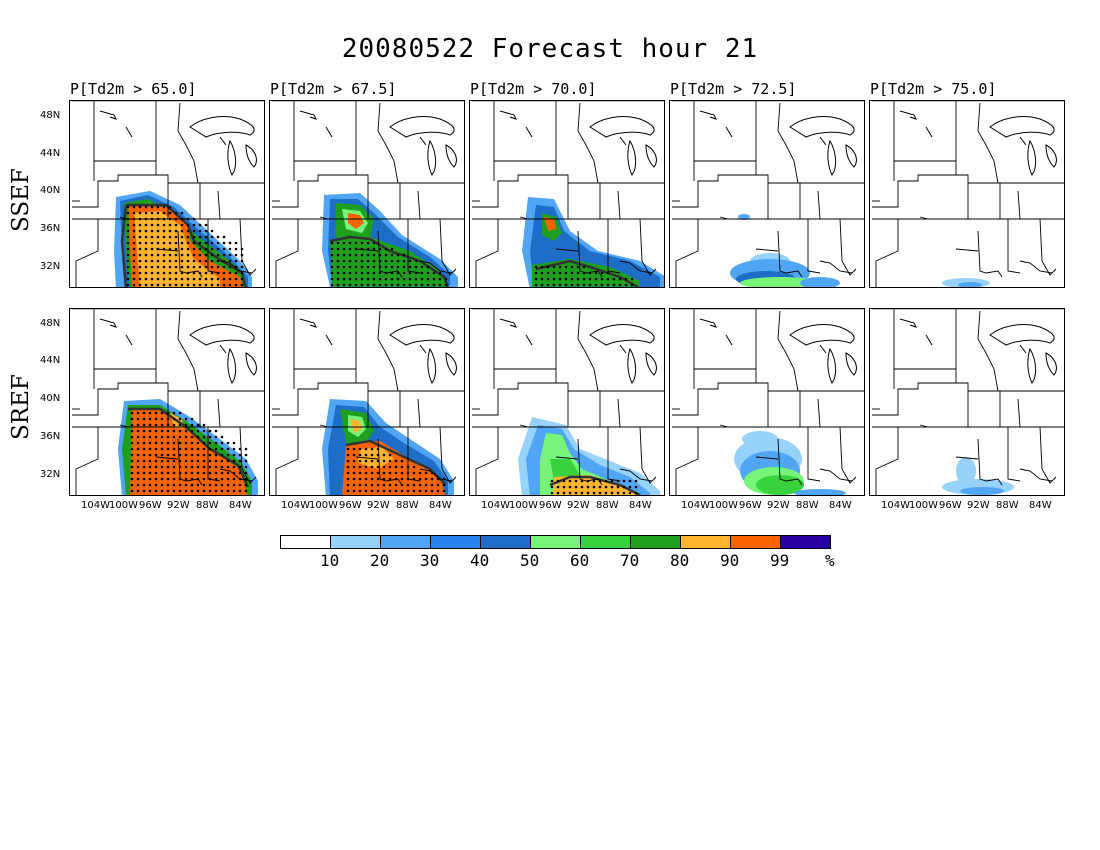  Describe the element at coordinates (568, 194) in the screenshot. I see `map-svg` at that location.